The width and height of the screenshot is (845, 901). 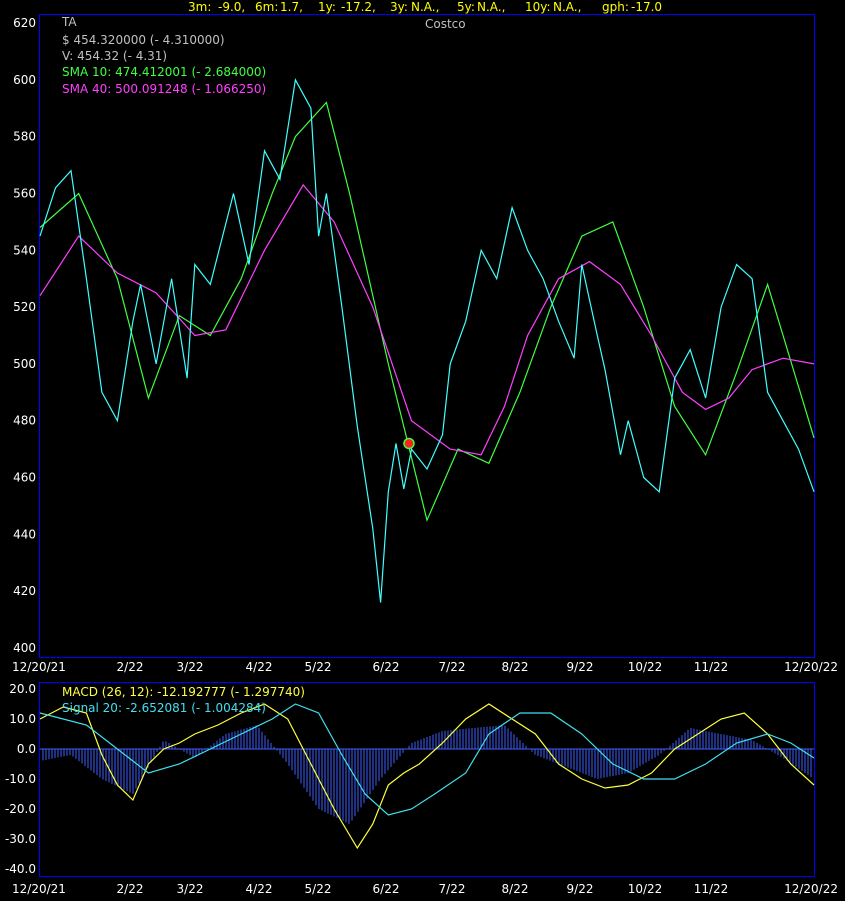 I want to click on stat-5y-label: 5y:, so click(x=466, y=7).